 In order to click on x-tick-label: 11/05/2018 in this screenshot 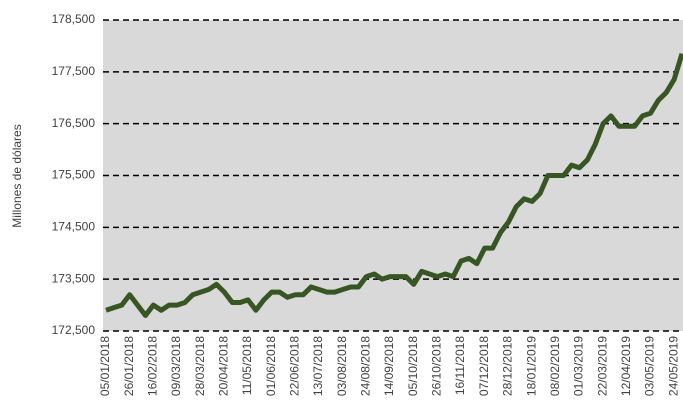, I will do `click(247, 365)`.